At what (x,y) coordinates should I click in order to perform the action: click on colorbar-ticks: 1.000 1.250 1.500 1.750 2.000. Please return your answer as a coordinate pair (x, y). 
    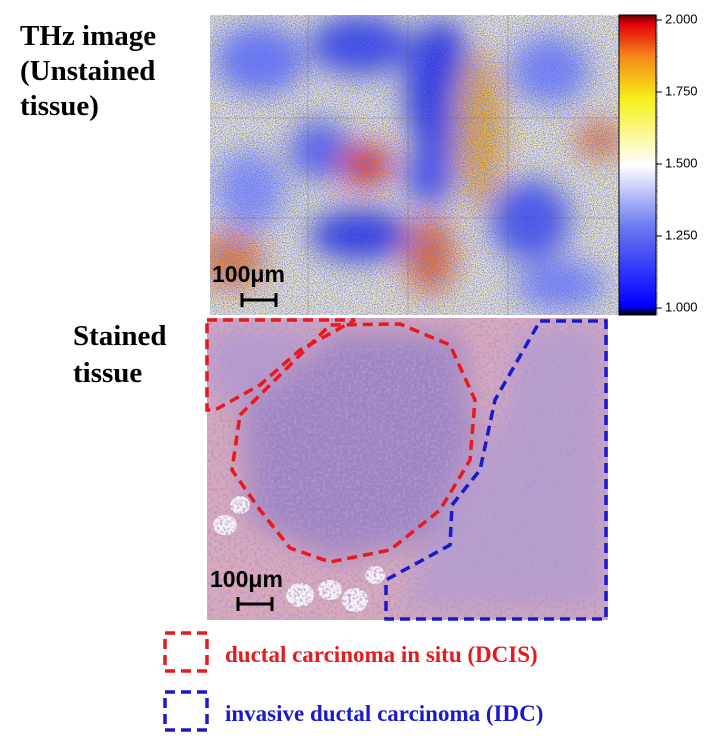
    Looking at the image, I should click on (677, 162).